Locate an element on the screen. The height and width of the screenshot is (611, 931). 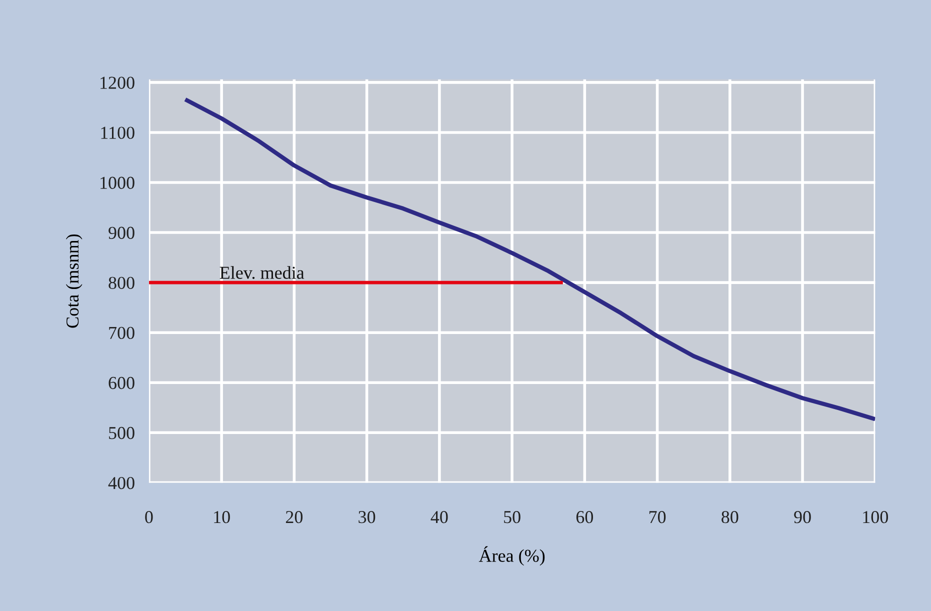
x-tick-label: 40 is located at coordinates (439, 517).